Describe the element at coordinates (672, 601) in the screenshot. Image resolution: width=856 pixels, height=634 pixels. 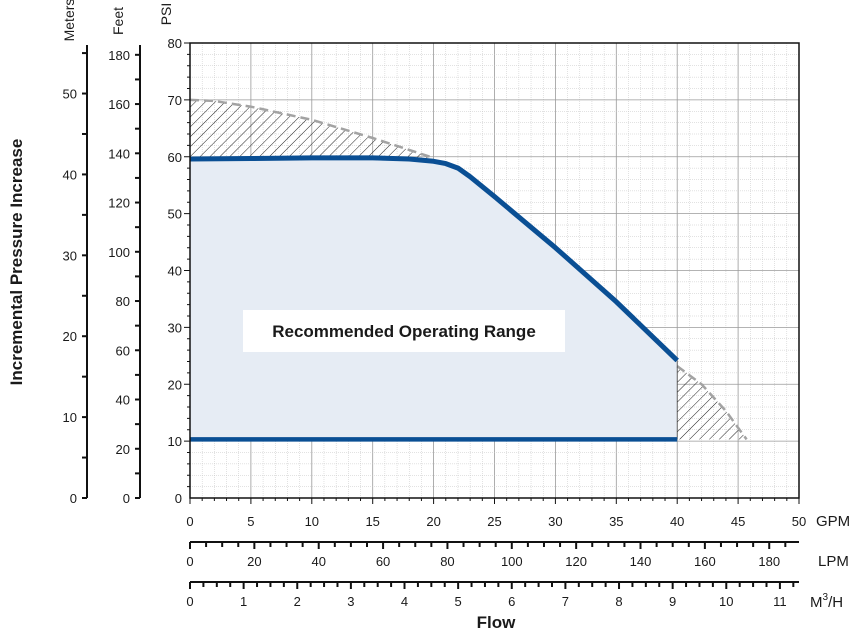
I see `m3h-tick-label: 9` at that location.